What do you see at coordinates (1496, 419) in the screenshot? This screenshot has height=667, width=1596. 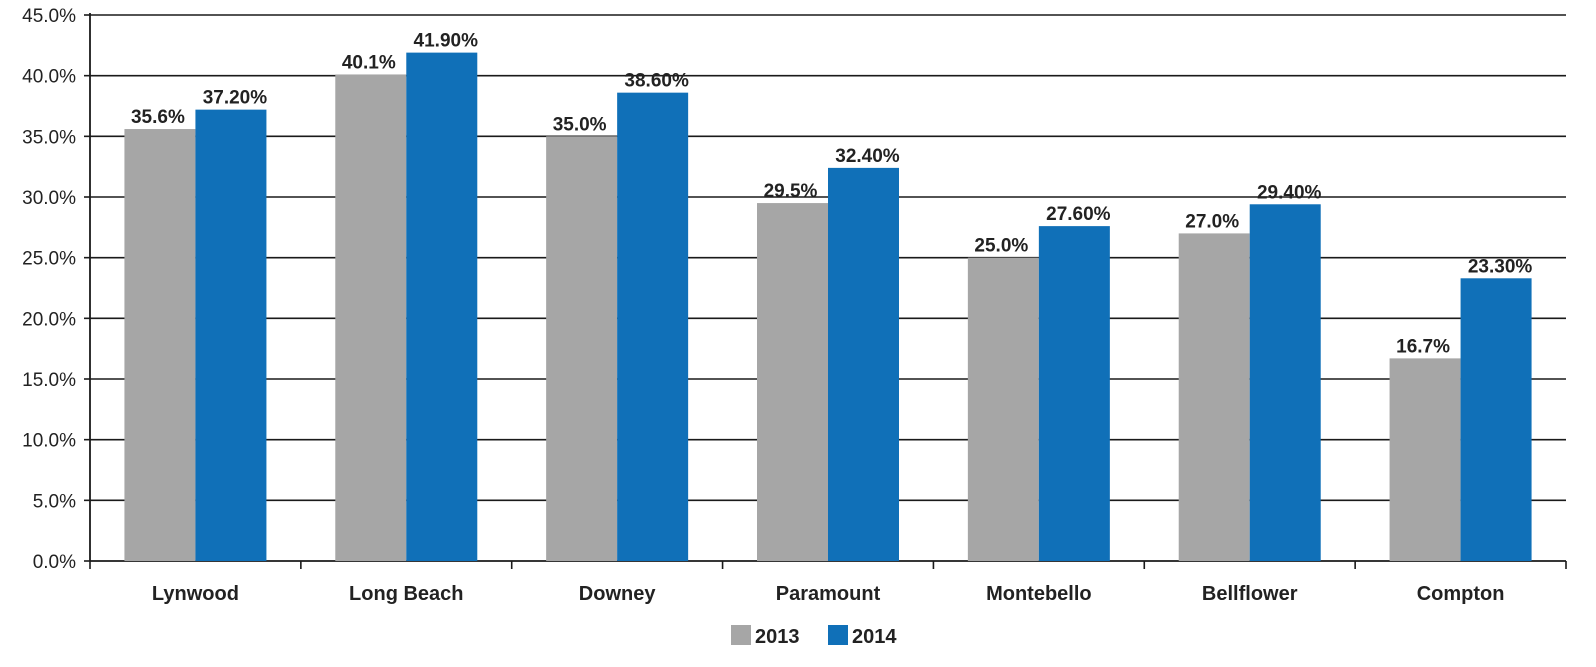 I see `bar-2014-compton` at bounding box center [1496, 419].